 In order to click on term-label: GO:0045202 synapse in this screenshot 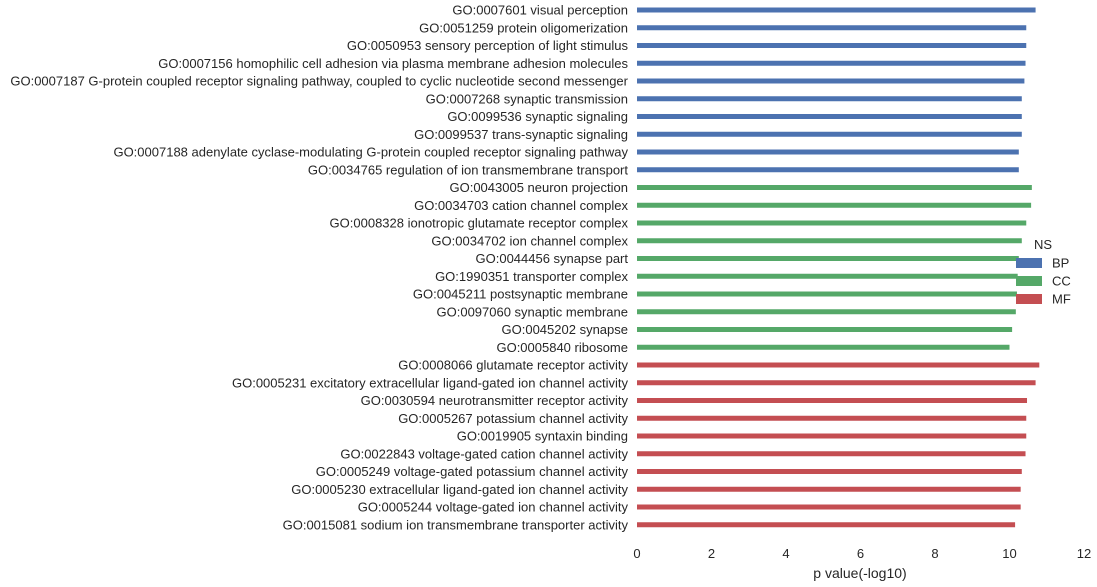, I will do `click(565, 329)`.